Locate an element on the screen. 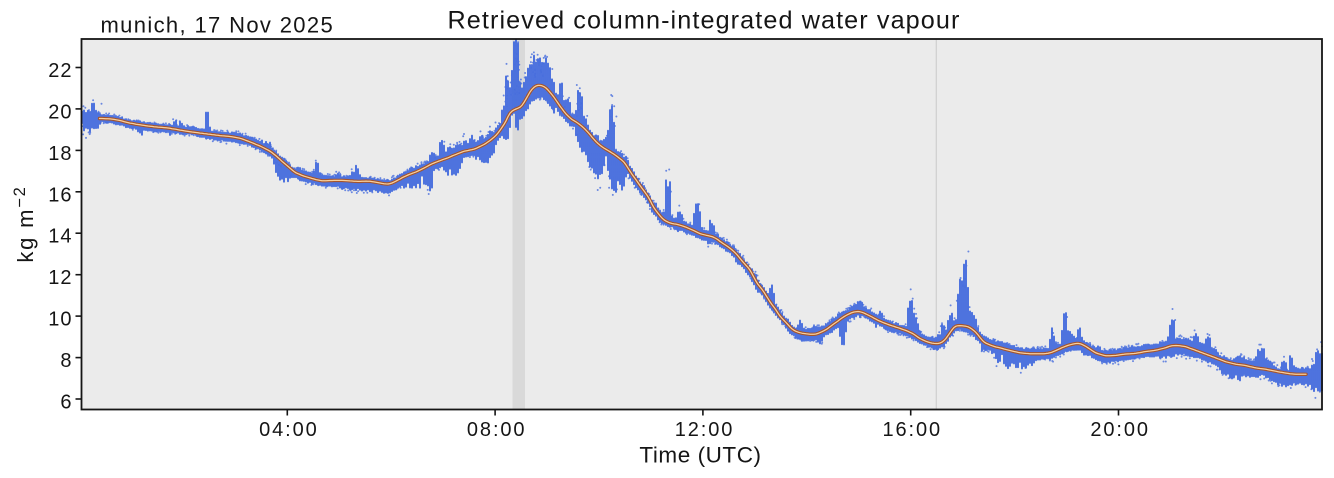  svg-text: munich, 17 Nov 2025 is located at coordinates (218, 25).